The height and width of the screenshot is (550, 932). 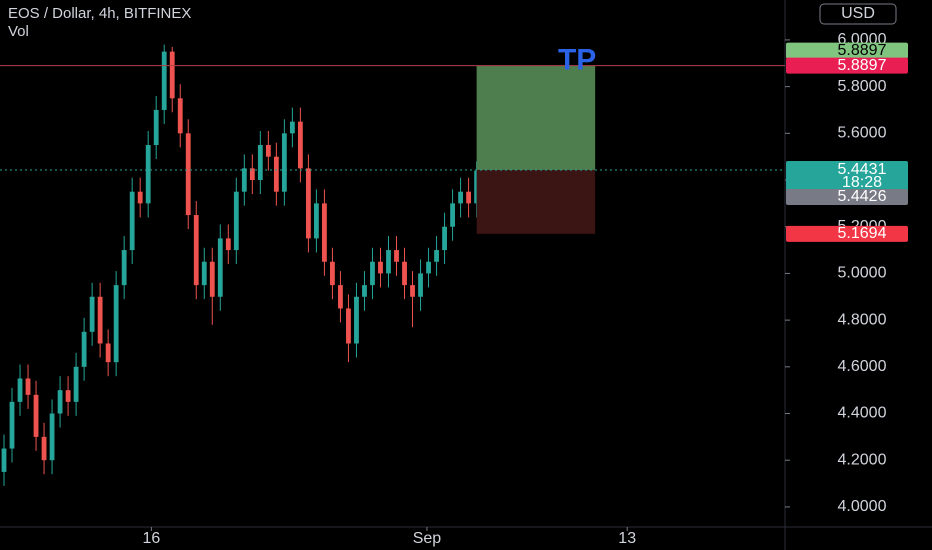 I want to click on bid-label-box, so click(x=847, y=196).